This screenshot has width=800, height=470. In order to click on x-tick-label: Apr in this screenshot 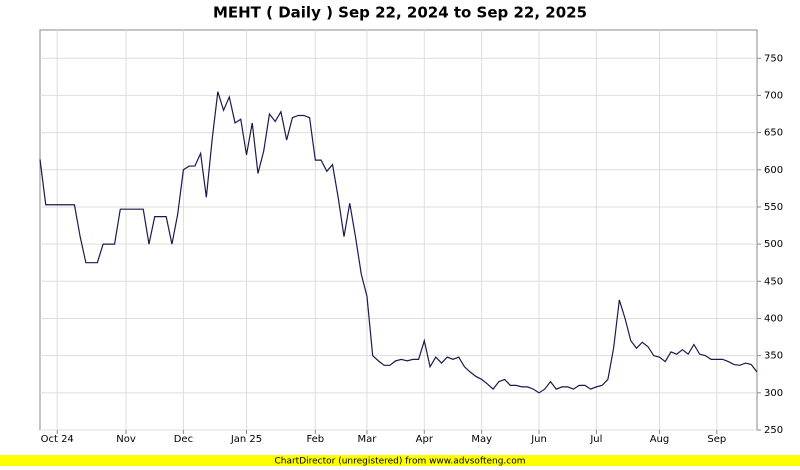, I will do `click(425, 439)`.